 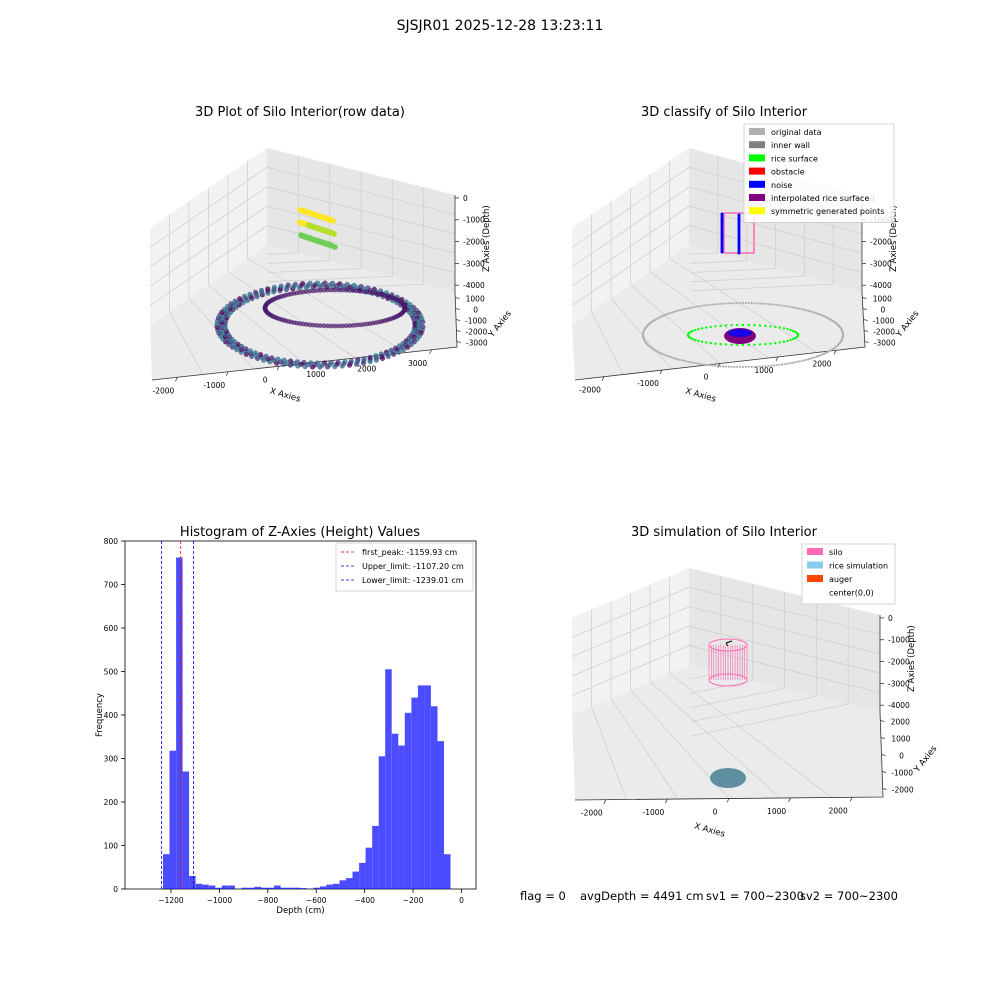 I want to click on x-axis-label: X Axies, so click(x=285, y=395).